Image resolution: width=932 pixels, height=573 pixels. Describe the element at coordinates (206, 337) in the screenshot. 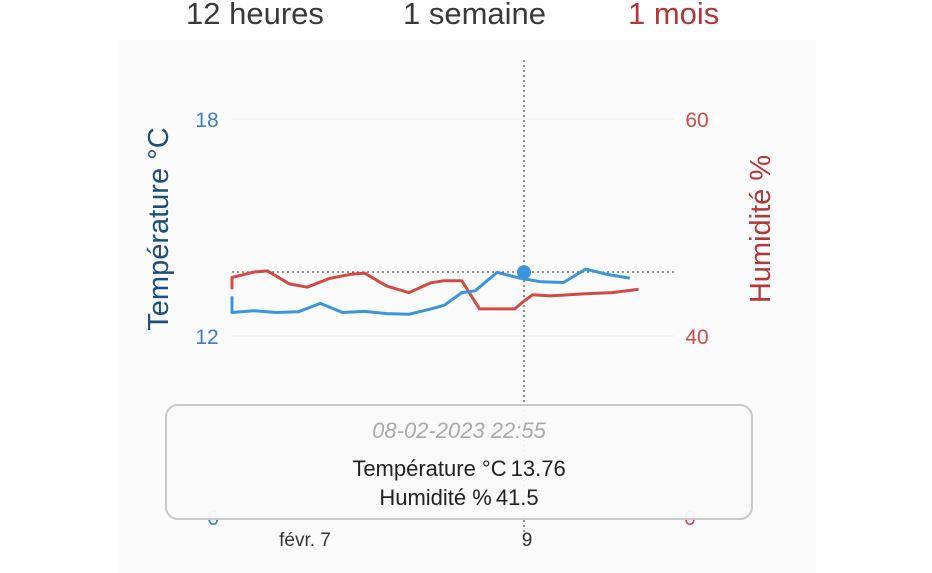

I see `left-axis-tick-middle: 12` at that location.